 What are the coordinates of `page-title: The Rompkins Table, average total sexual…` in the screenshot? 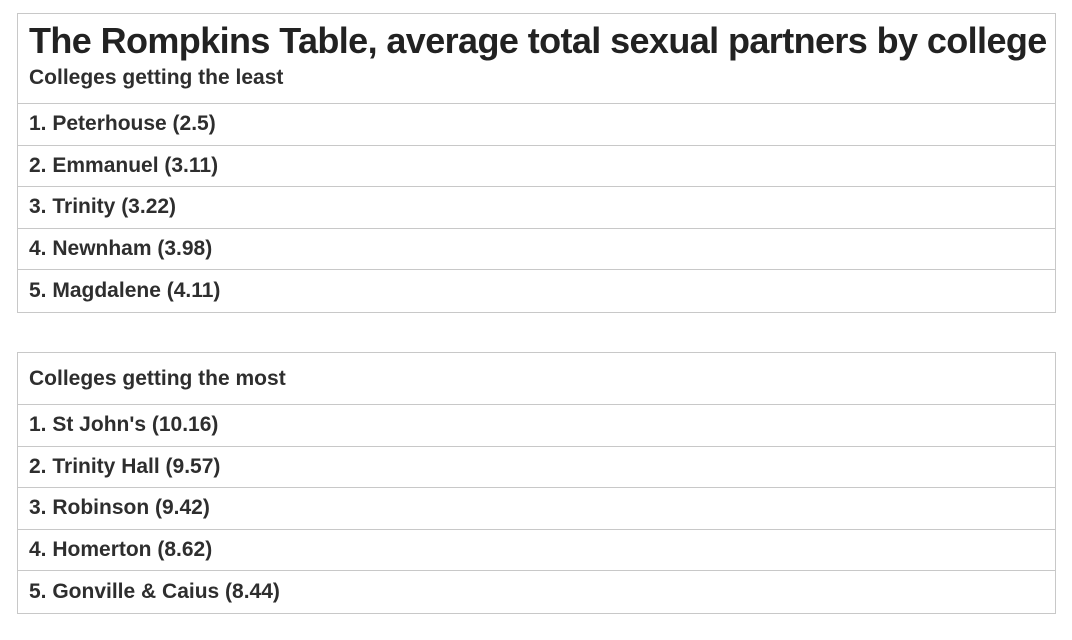 It's located at (538, 40).